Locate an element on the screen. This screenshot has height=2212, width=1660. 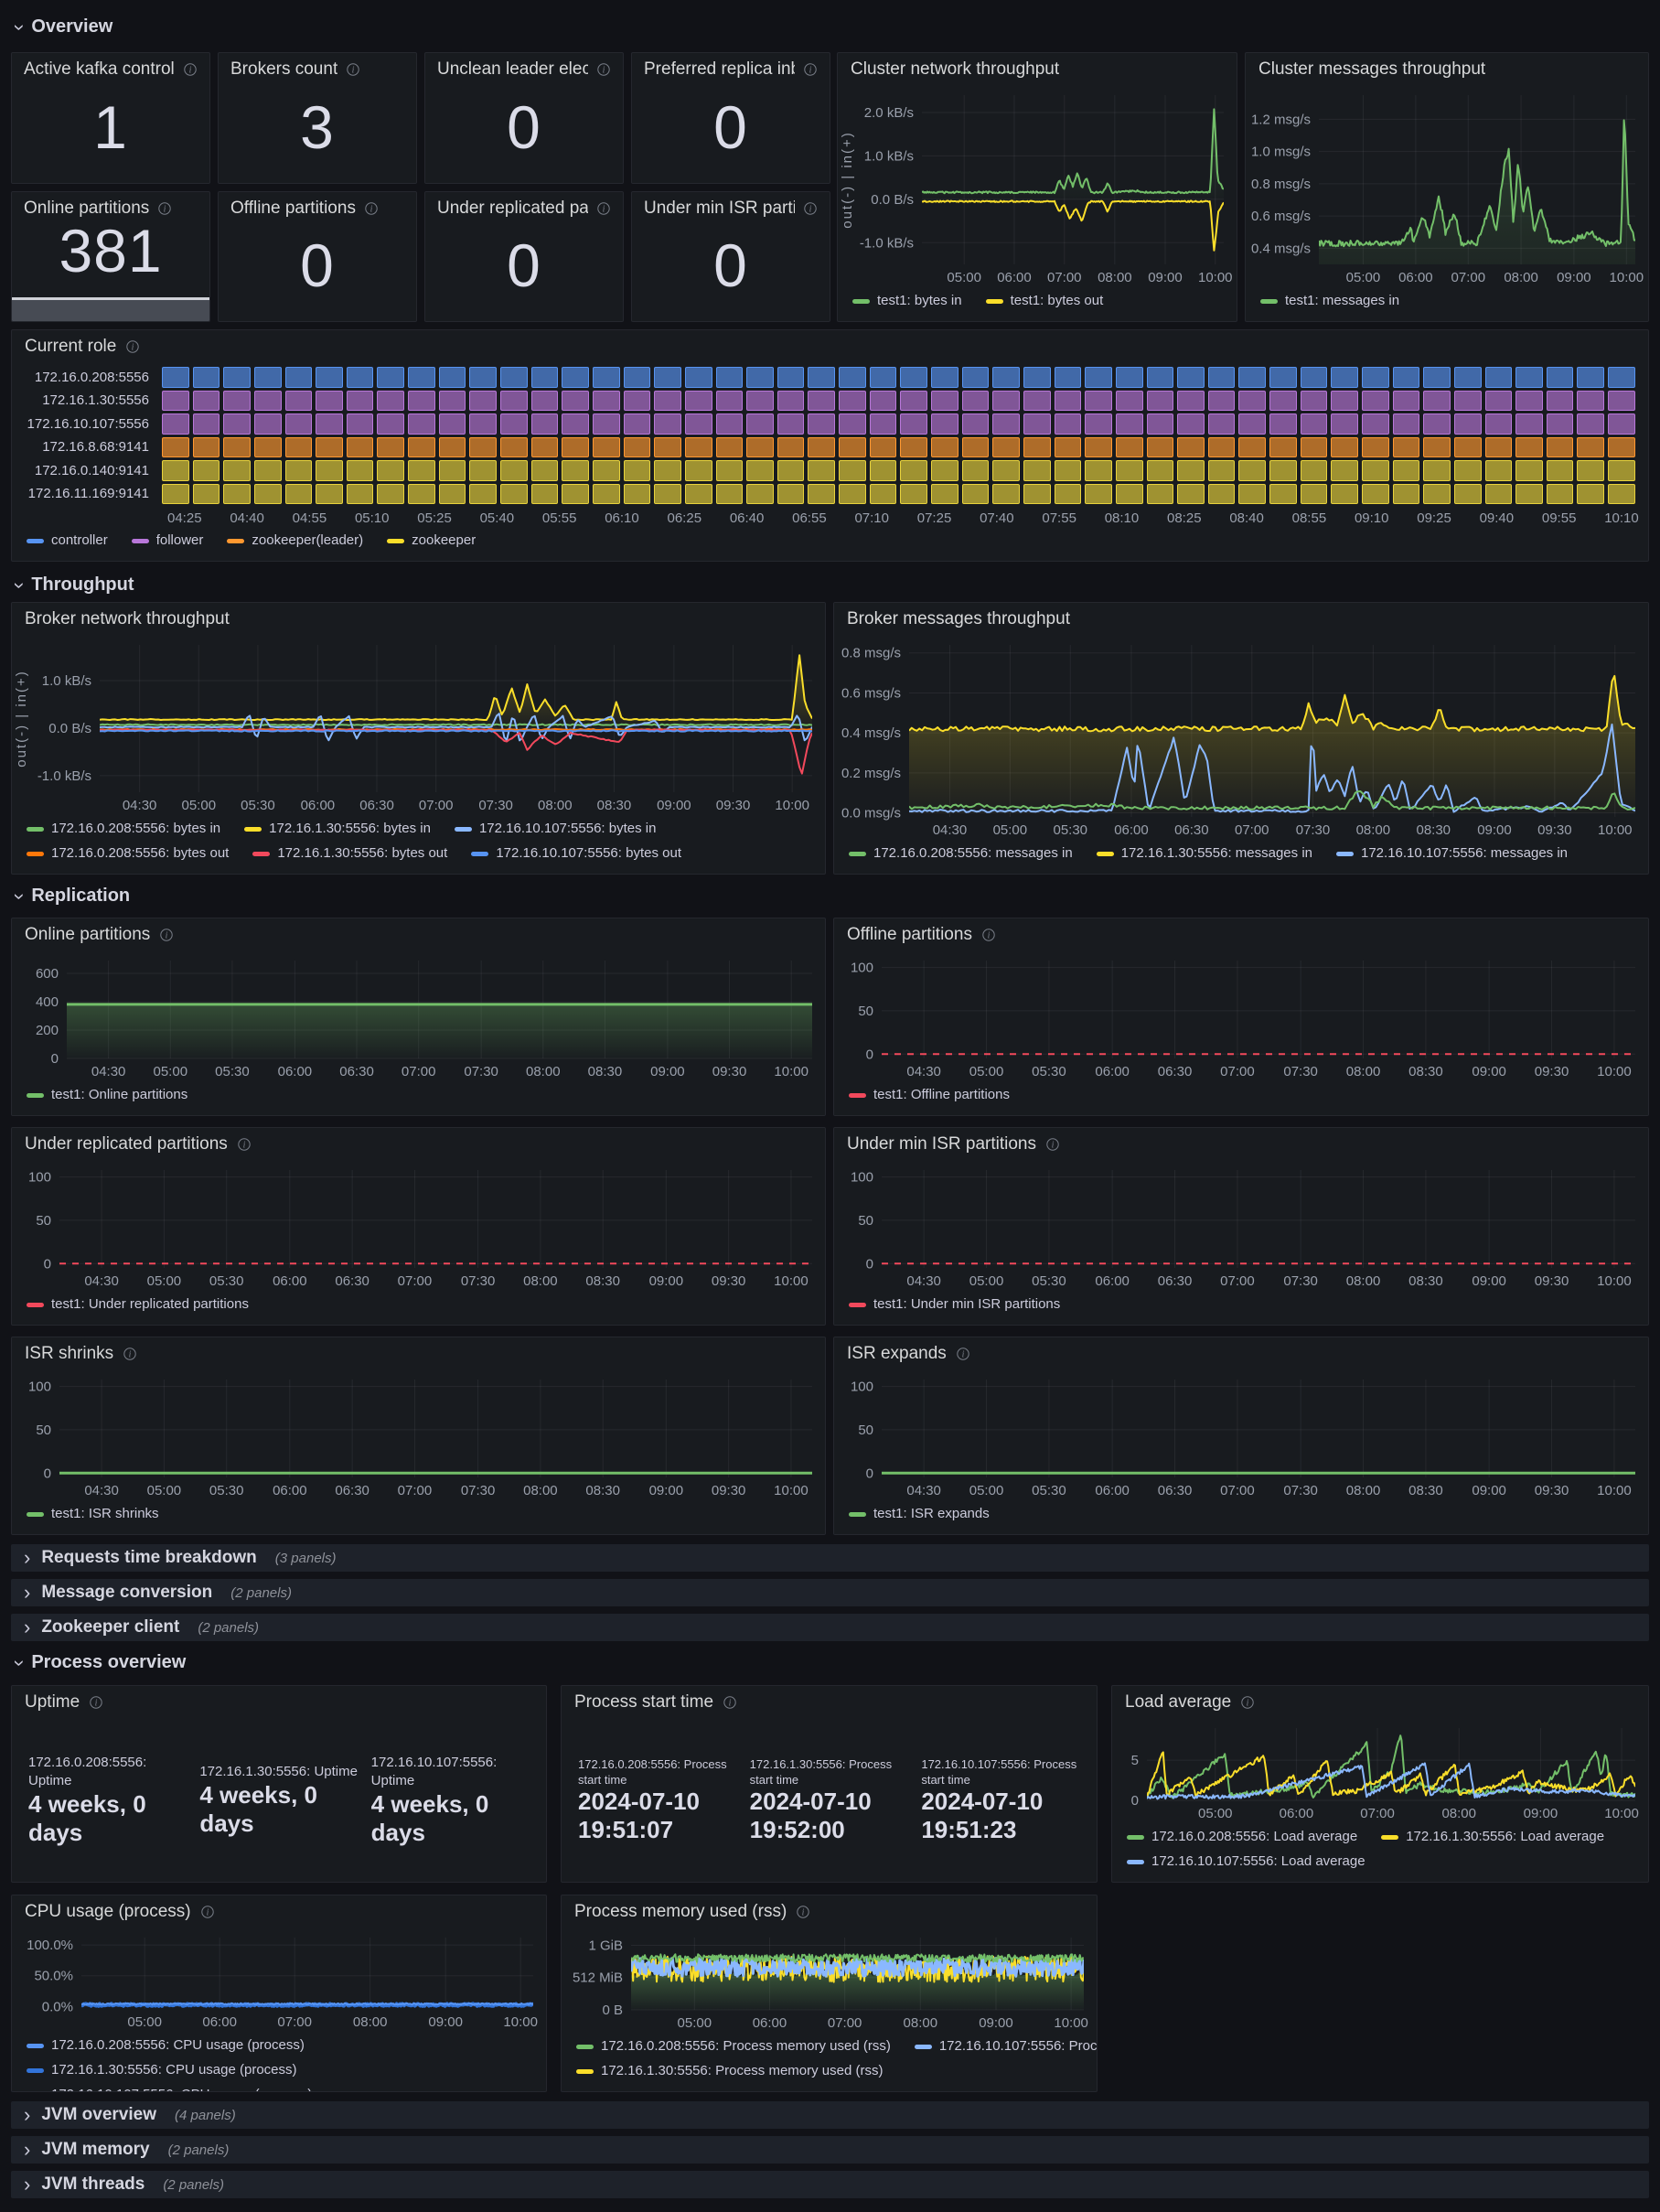
panel-title: Cluster network throughput is located at coordinates (956, 69).